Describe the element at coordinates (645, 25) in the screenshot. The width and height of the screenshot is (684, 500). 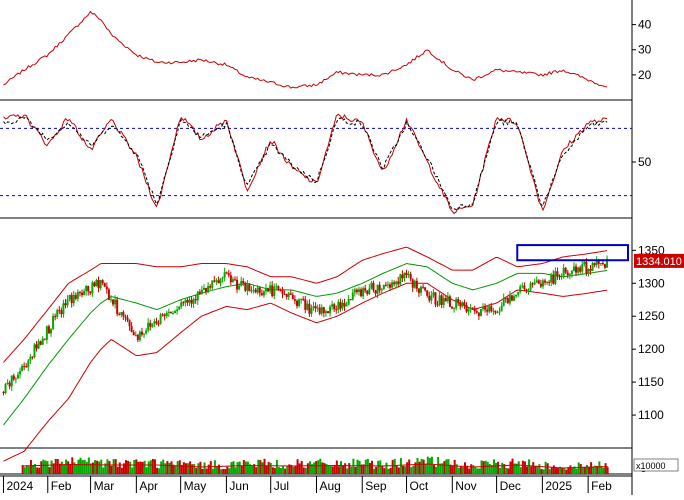
I see `y-tick-label: 40` at that location.